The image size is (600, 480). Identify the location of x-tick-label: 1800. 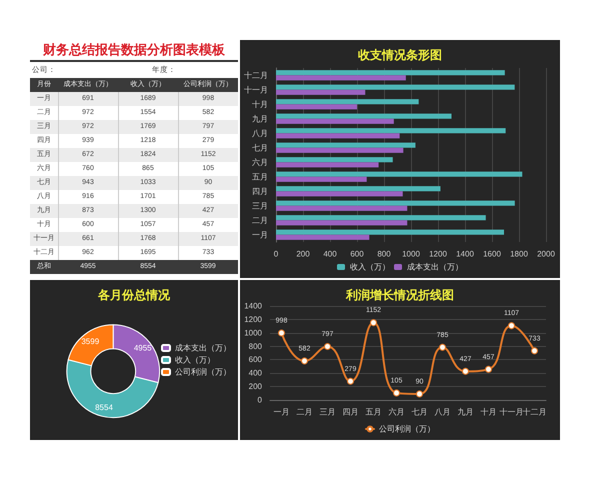
(519, 254).